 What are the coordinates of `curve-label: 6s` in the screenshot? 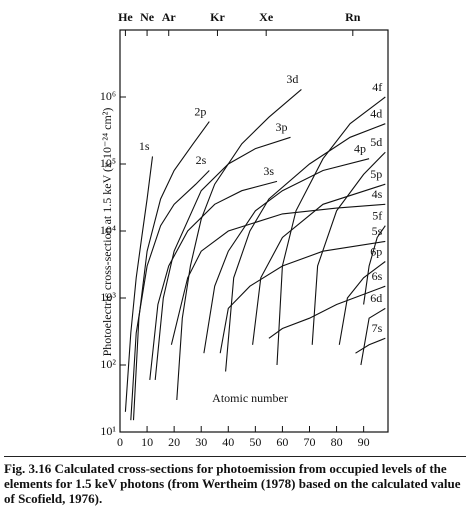 It's located at (377, 276).